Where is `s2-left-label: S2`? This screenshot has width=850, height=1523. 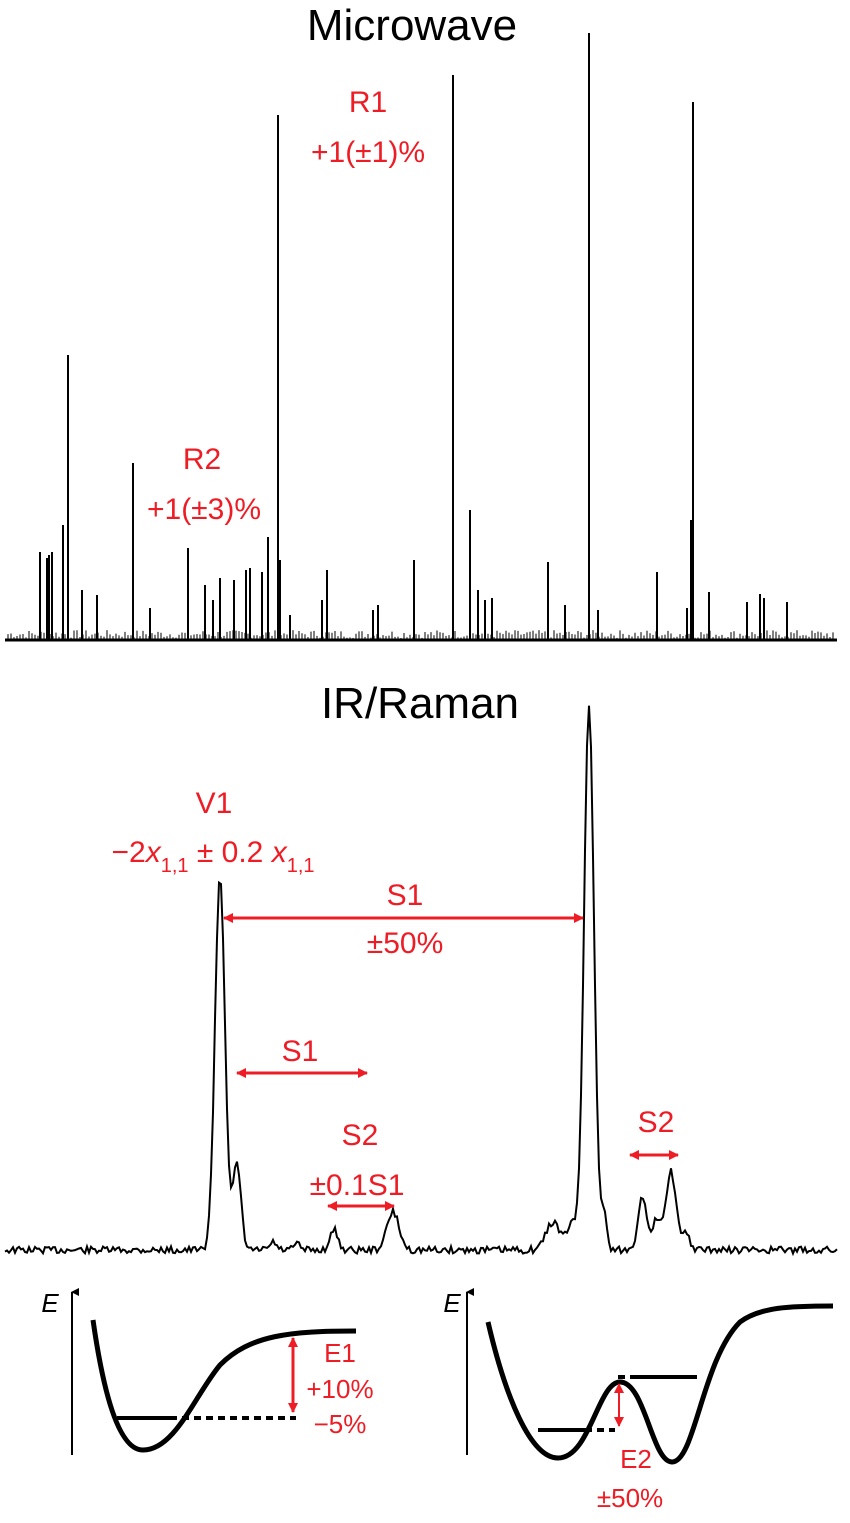 s2-left-label: S2 is located at coordinates (360, 1135).